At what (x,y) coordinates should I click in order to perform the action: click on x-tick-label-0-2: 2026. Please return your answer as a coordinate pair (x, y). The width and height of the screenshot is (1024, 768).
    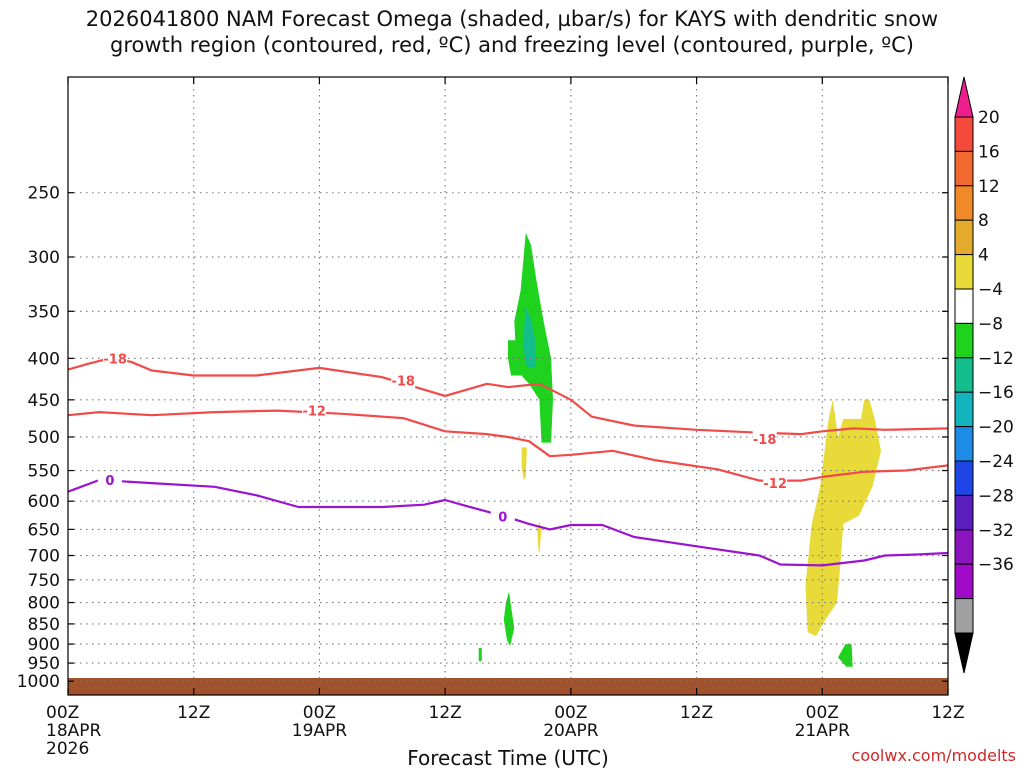
    Looking at the image, I should click on (67, 749).